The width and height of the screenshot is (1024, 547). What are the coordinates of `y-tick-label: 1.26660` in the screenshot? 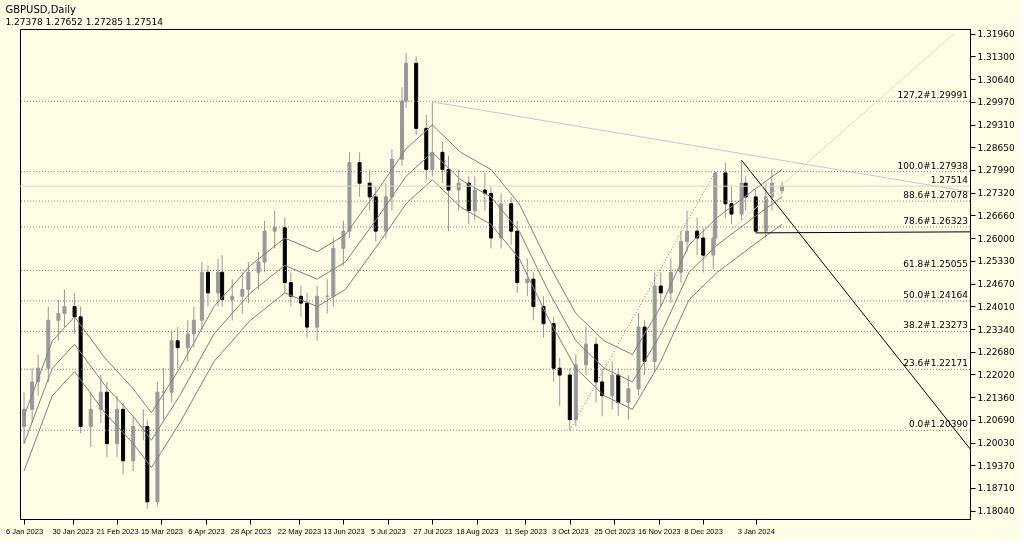 It's located at (996, 215).